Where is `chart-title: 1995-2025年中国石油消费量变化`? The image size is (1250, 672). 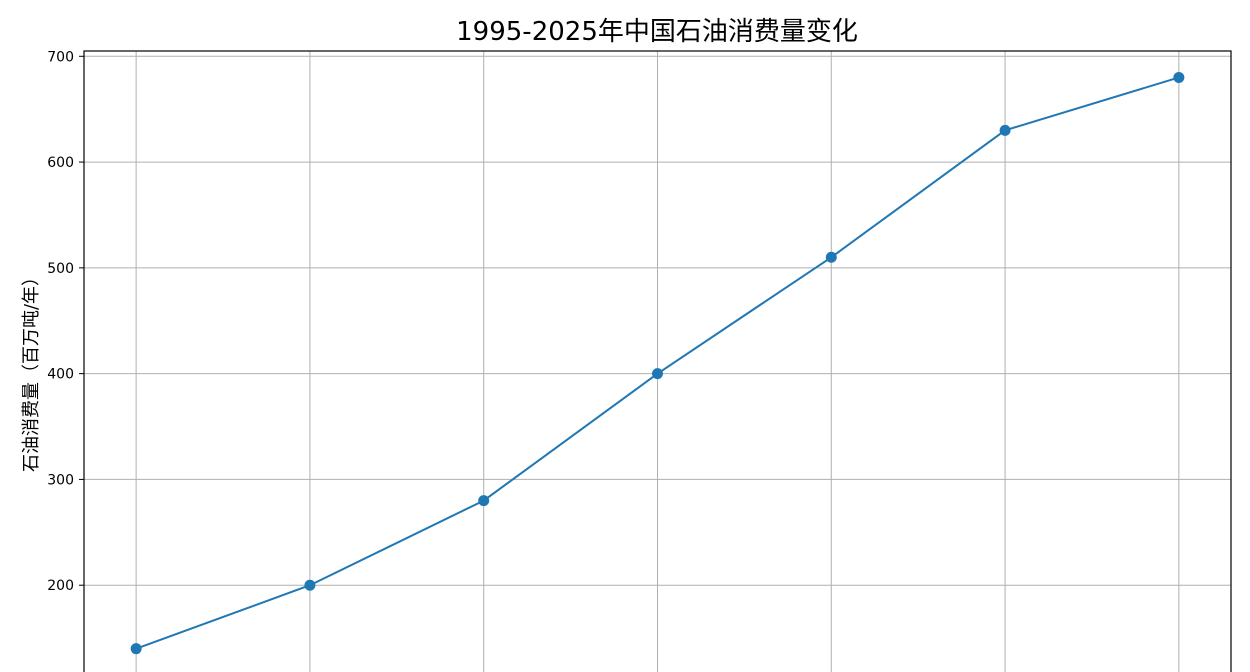
chart-title: 1995-2025年中国石油消费量变化 is located at coordinates (657, 32).